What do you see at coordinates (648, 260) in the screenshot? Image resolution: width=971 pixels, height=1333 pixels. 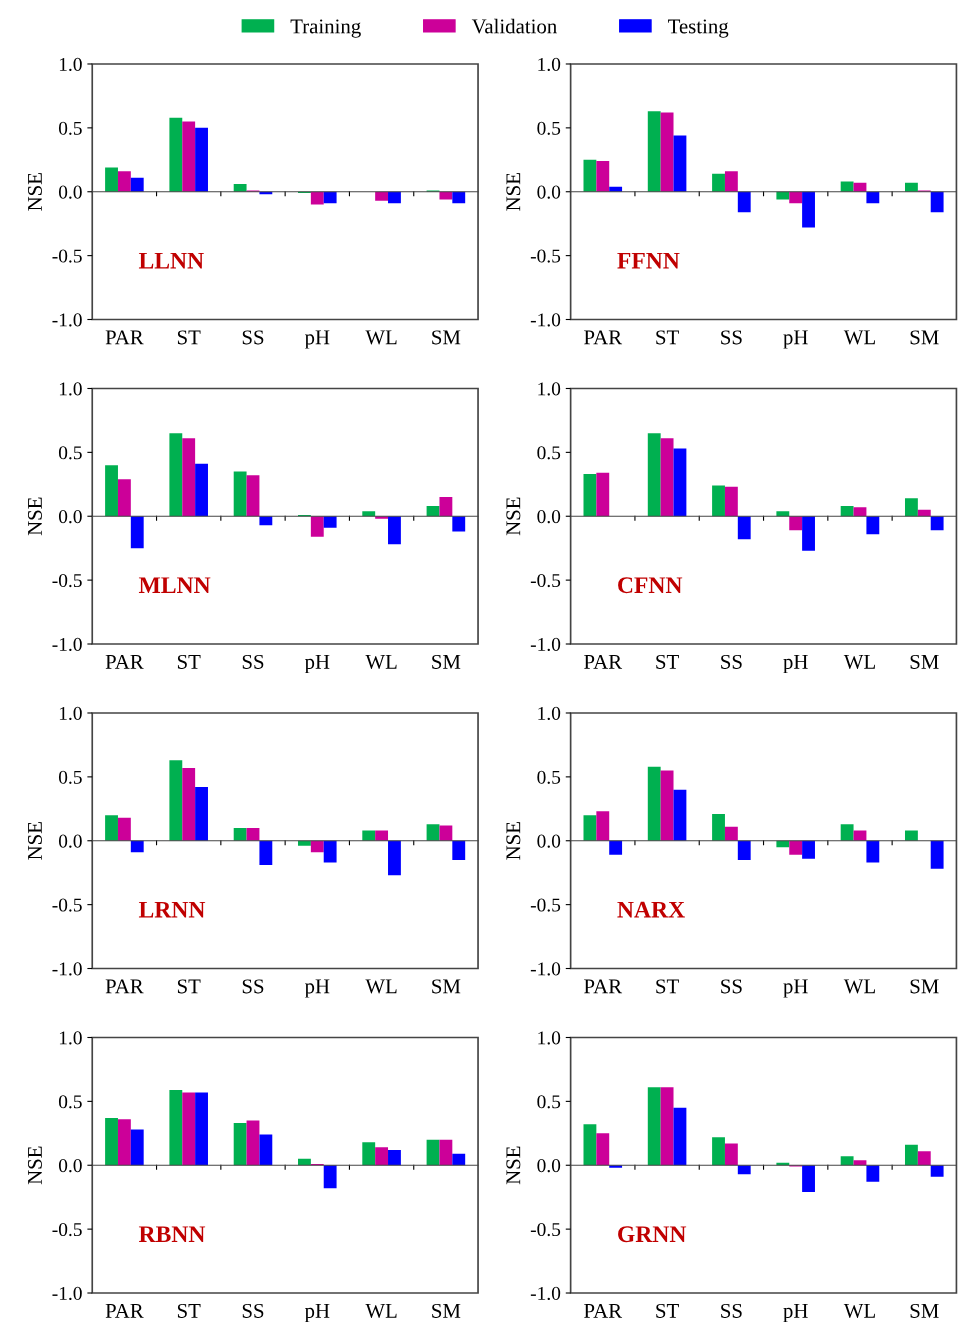 I see `annotation: FFNN` at bounding box center [648, 260].